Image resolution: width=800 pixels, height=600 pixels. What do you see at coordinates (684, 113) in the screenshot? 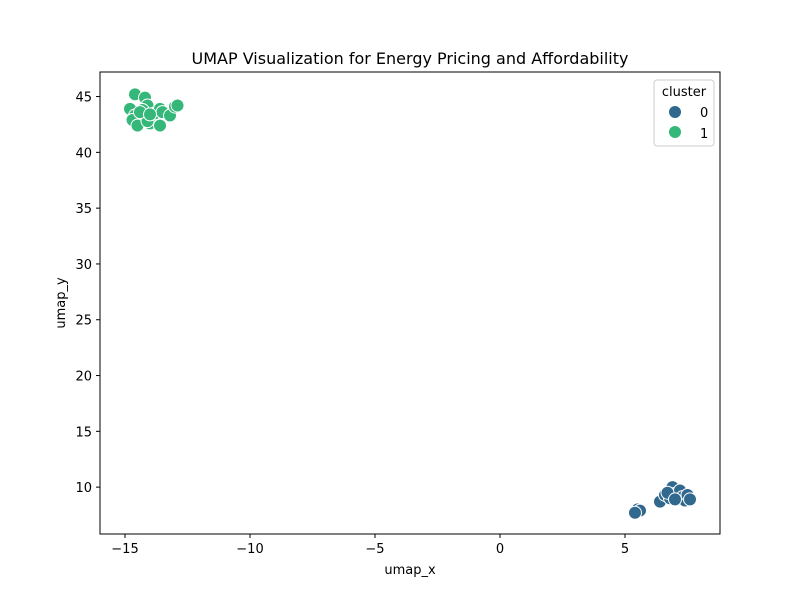
I see `legend: cluster 0 1` at bounding box center [684, 113].